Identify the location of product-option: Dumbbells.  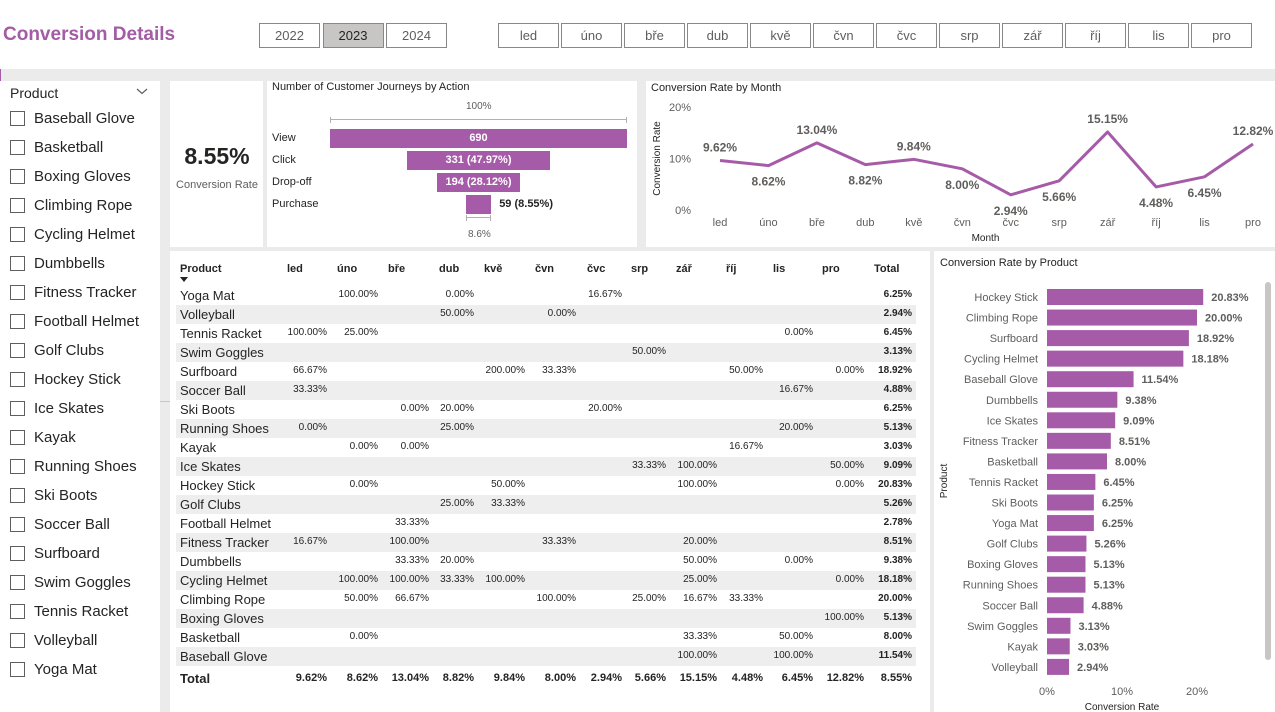
(57, 263).